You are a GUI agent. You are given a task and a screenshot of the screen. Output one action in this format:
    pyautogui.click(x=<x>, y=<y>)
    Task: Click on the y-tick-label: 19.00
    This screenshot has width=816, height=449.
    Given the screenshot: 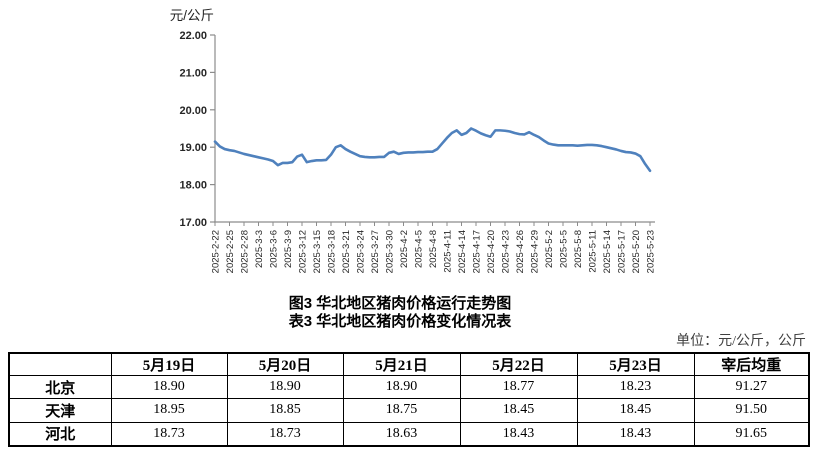 What is the action you would take?
    pyautogui.click(x=193, y=148)
    